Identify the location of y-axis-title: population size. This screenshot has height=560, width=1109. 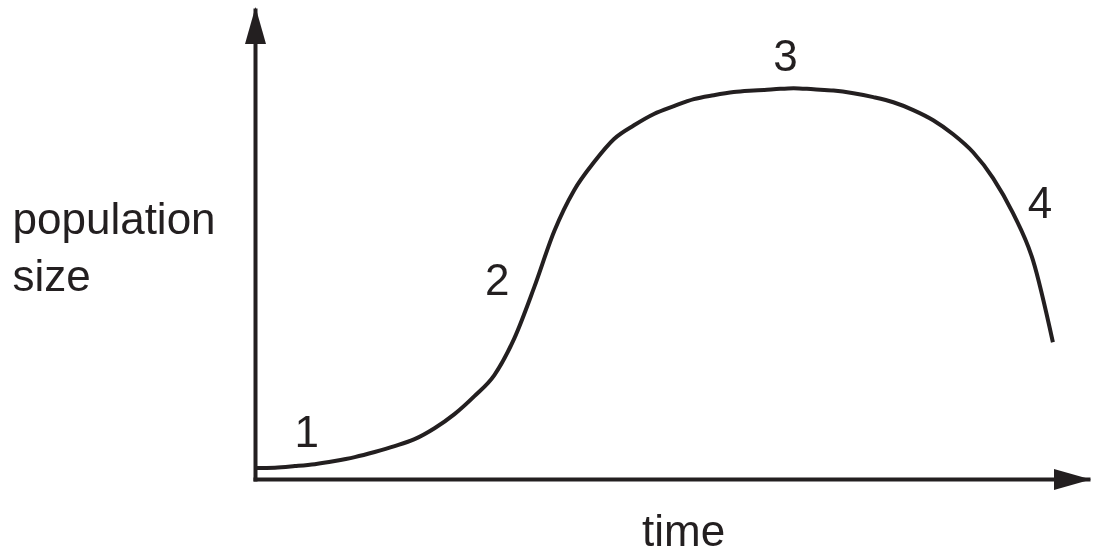
(114, 246).